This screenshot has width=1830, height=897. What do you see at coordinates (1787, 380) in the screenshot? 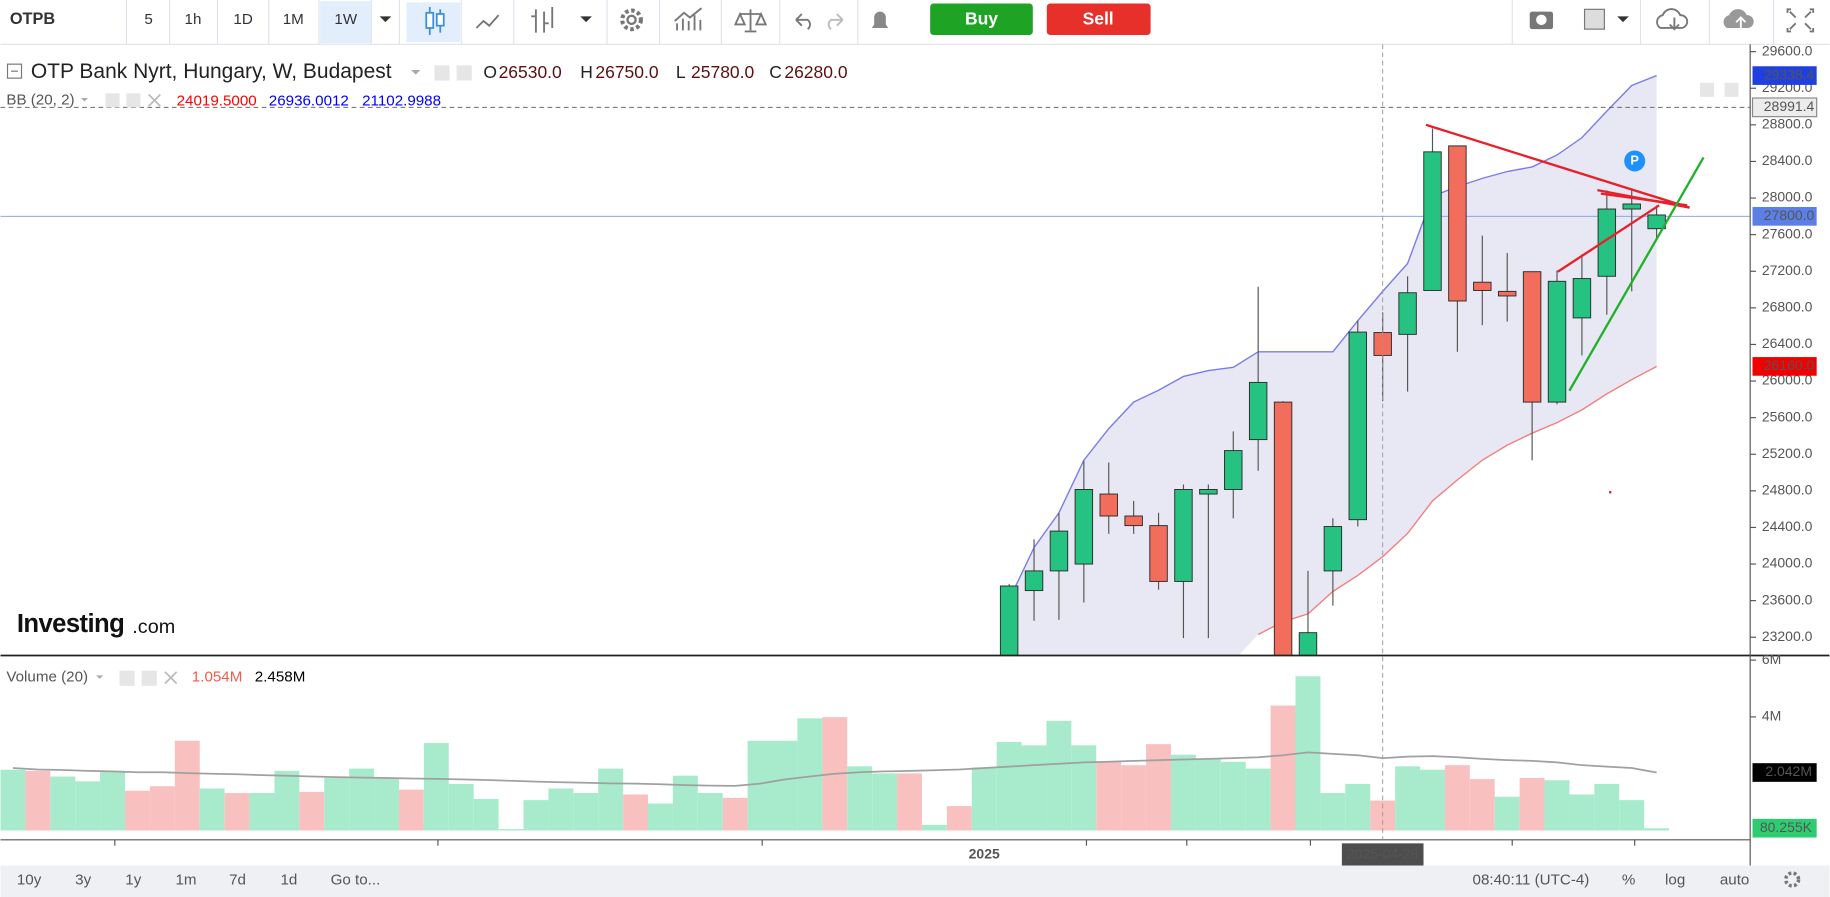
I see `y-tick-label: 26000.0` at bounding box center [1787, 380].